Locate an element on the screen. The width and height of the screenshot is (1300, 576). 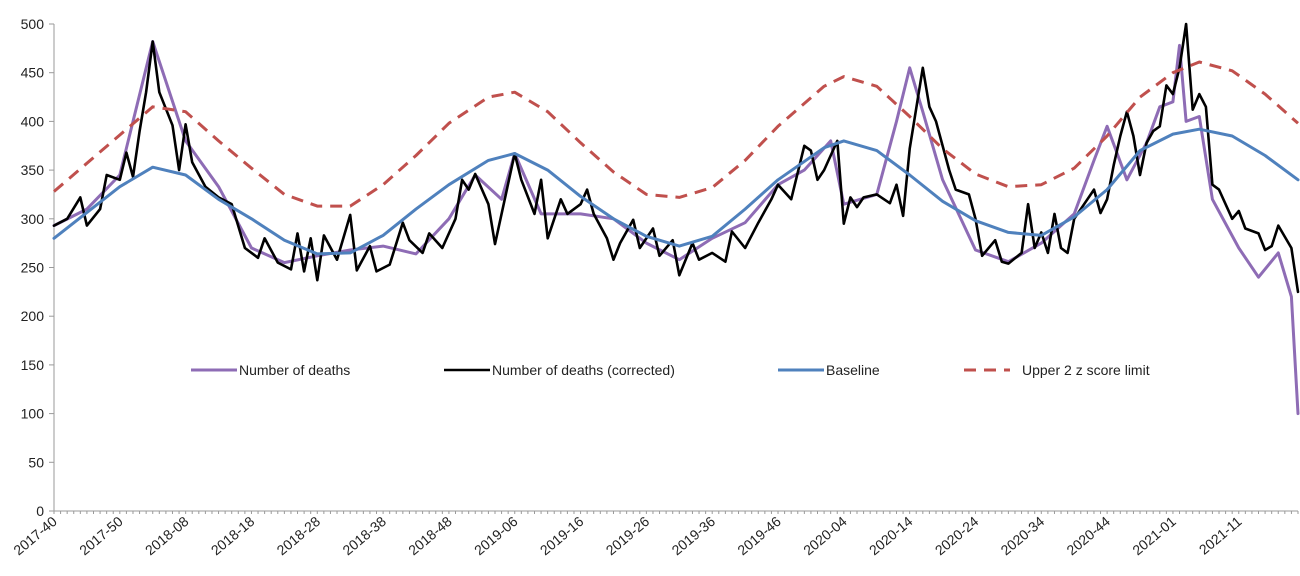
x-tick-label: 2021-01 is located at coordinates (1154, 535).